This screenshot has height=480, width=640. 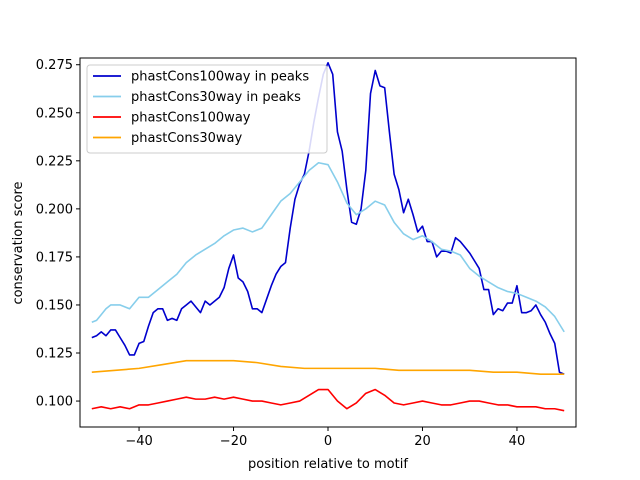 I want to click on x-tick-label: −20, so click(x=233, y=441).